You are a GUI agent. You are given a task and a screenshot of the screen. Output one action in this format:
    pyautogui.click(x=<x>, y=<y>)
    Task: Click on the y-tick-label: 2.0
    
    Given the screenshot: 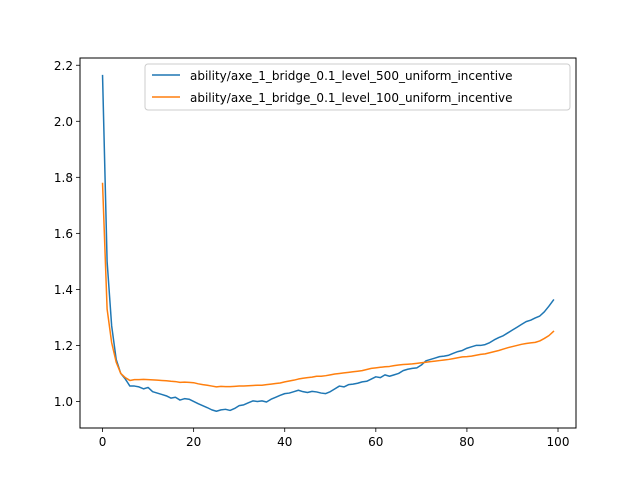 What is the action you would take?
    pyautogui.click(x=63, y=122)
    